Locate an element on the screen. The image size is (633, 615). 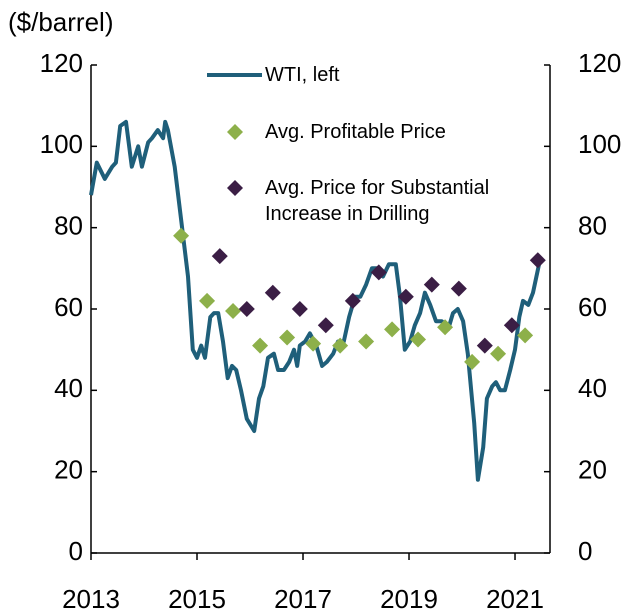
legend-item: WTI, left is located at coordinates (302, 75).